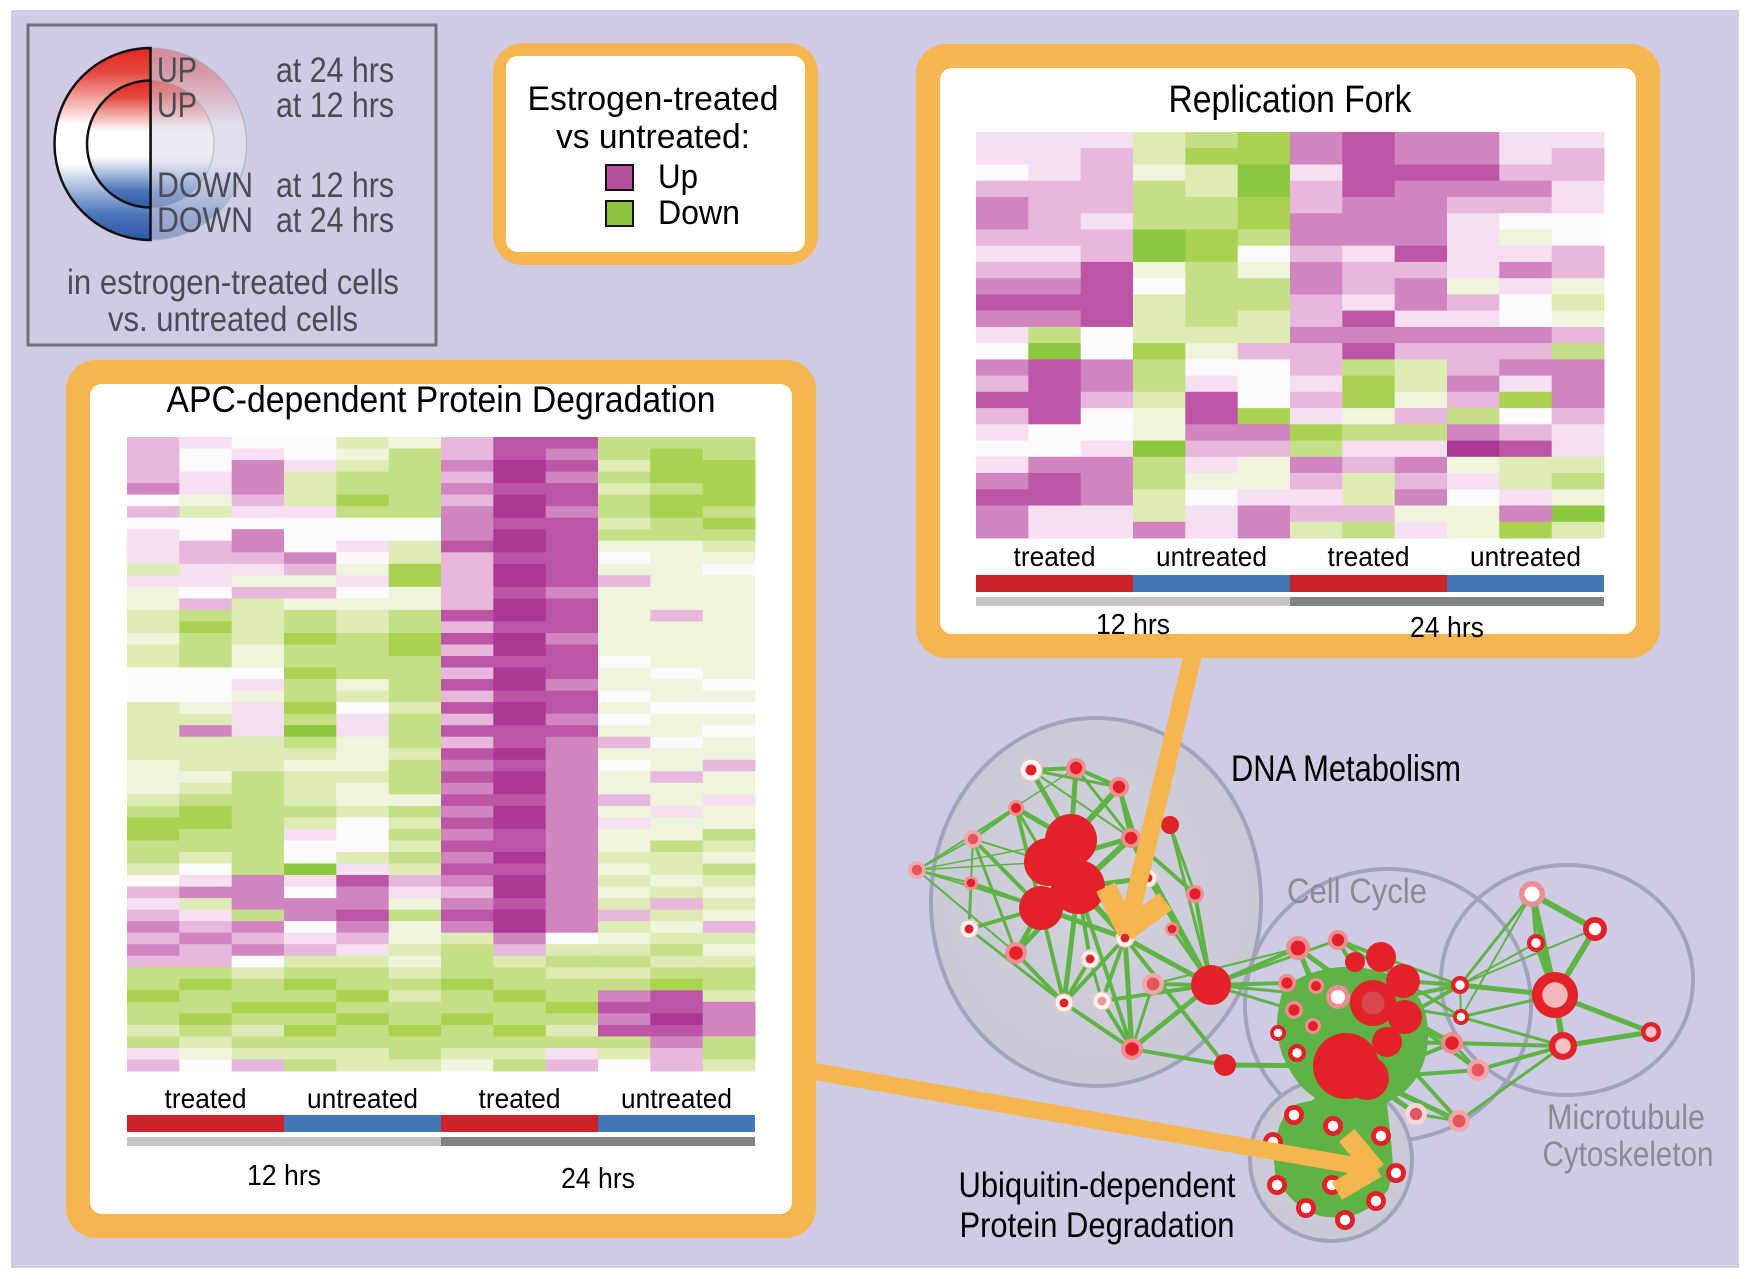 The image size is (1750, 1279). Describe the element at coordinates (1628, 1154) in the screenshot. I see `svg-text: Cytoskeleton` at that location.